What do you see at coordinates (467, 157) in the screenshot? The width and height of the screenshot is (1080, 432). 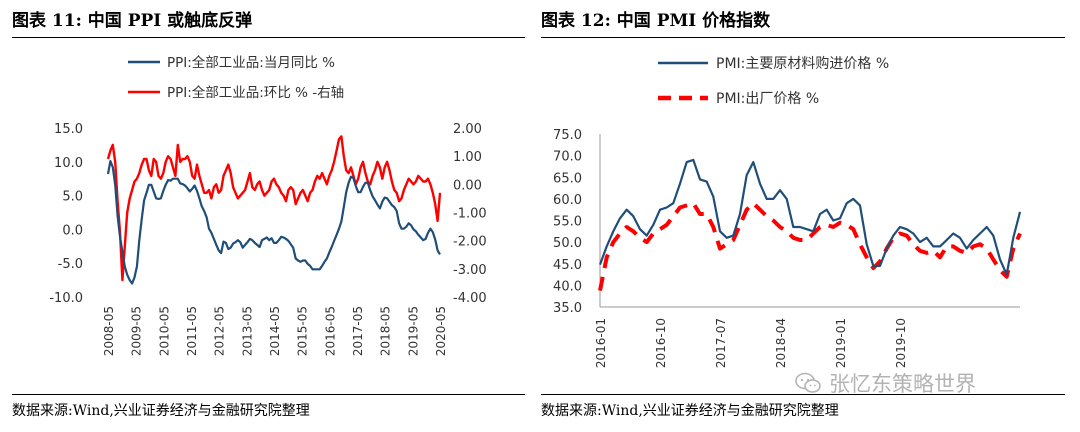 I see `right-y-tick-label: 1.00` at bounding box center [467, 157].